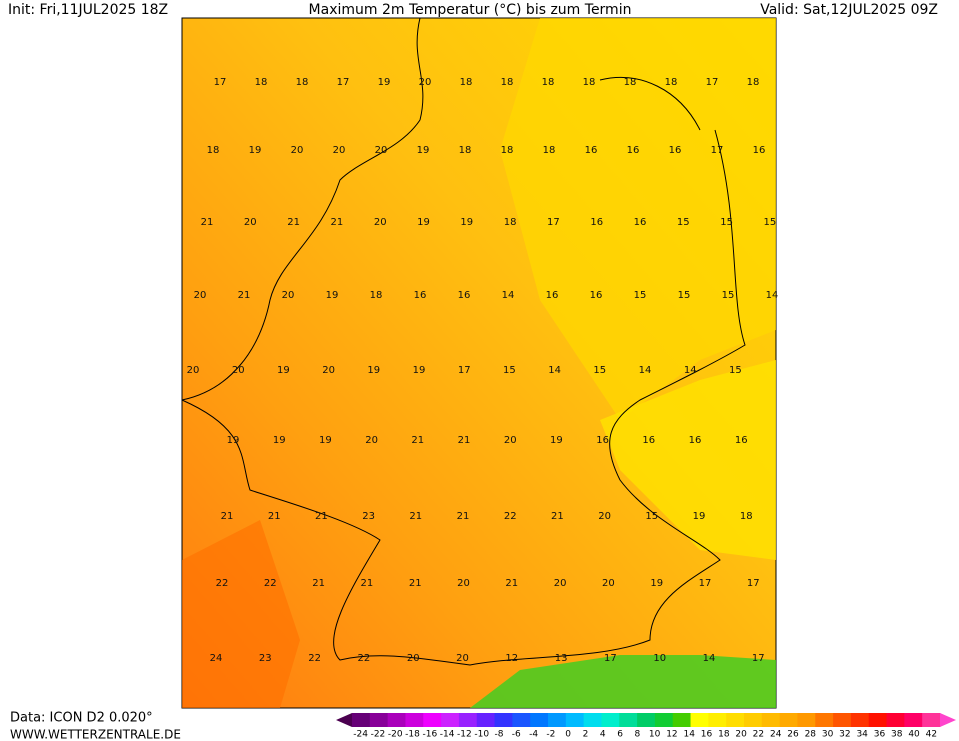 The width and height of the screenshot is (959, 741). Describe the element at coordinates (620, 735) in the screenshot. I see `scale-label: 6` at that location.